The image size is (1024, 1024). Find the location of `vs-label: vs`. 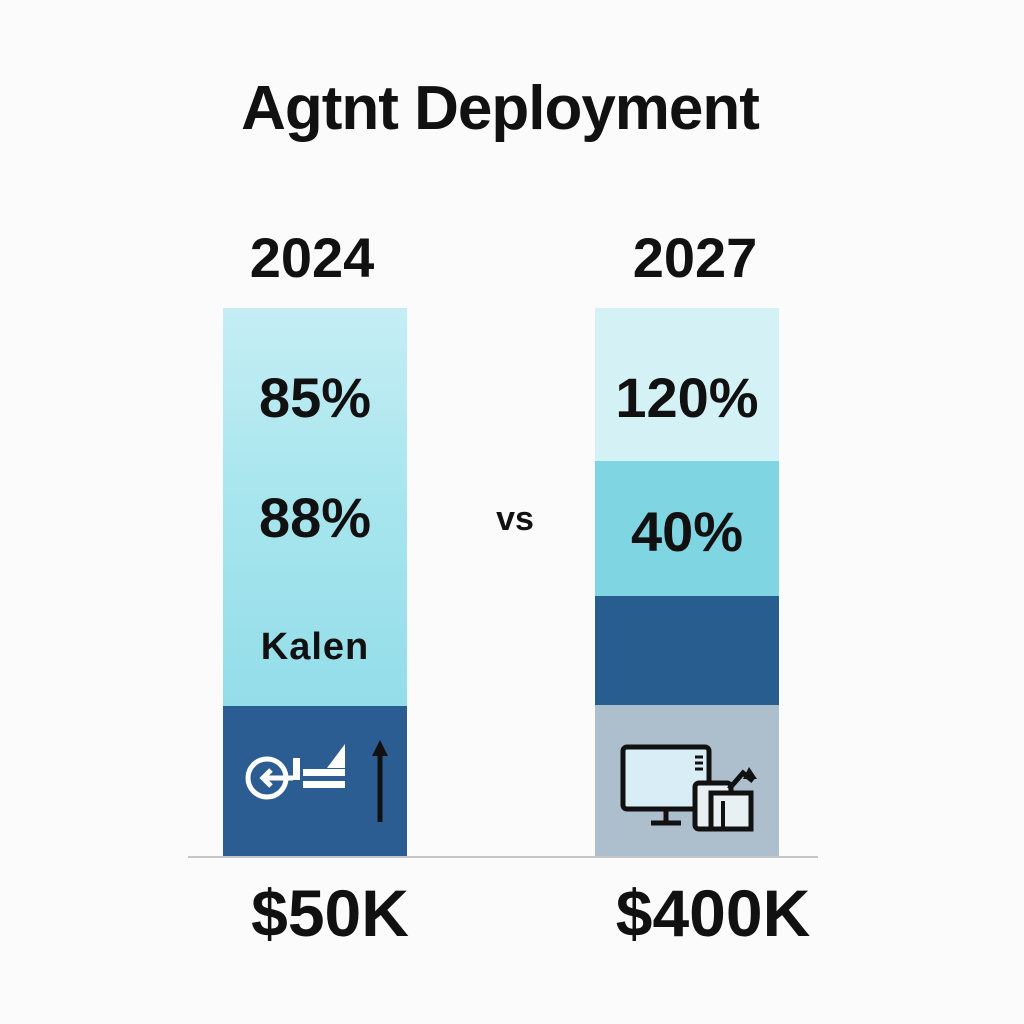

vs-label: vs is located at coordinates (515, 519).